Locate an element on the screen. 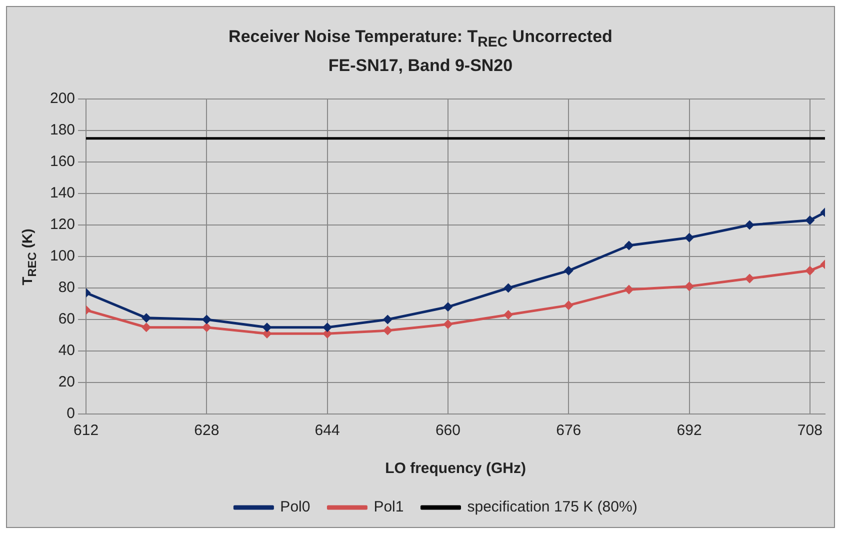 This screenshot has width=841, height=533. x-tick-label: 644 is located at coordinates (327, 431).